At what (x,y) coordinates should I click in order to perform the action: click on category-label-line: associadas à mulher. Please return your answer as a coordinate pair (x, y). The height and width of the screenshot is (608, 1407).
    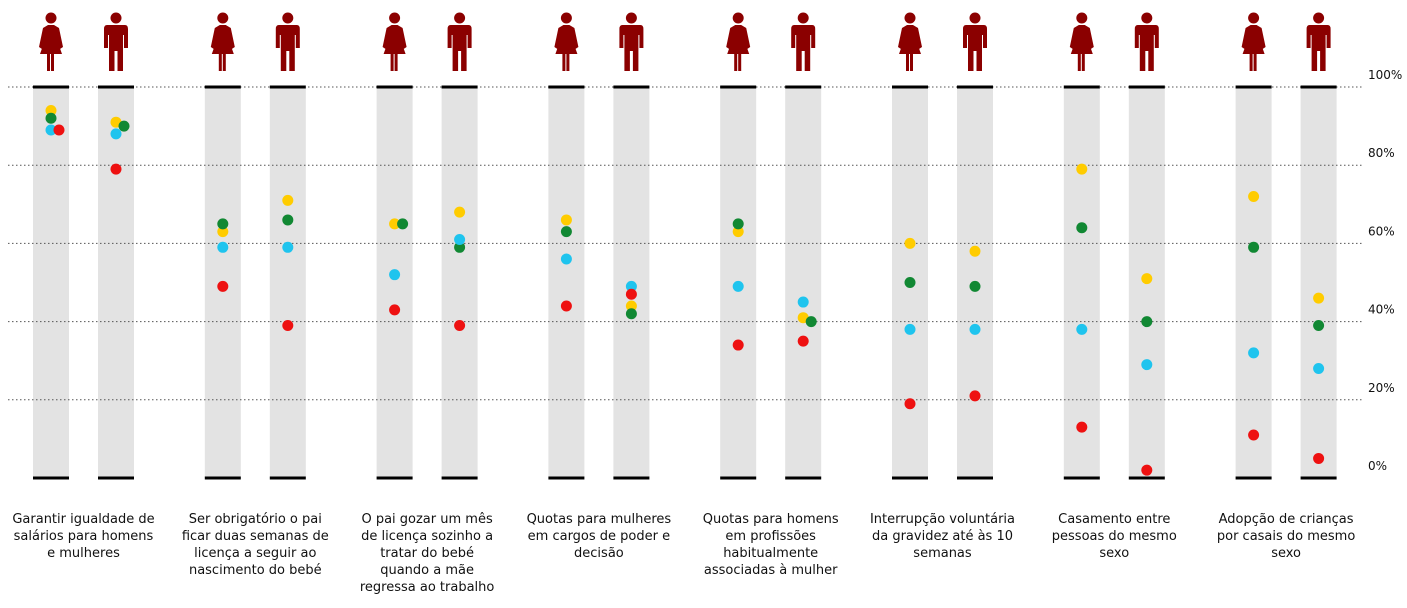
    Looking at the image, I should click on (770, 570).